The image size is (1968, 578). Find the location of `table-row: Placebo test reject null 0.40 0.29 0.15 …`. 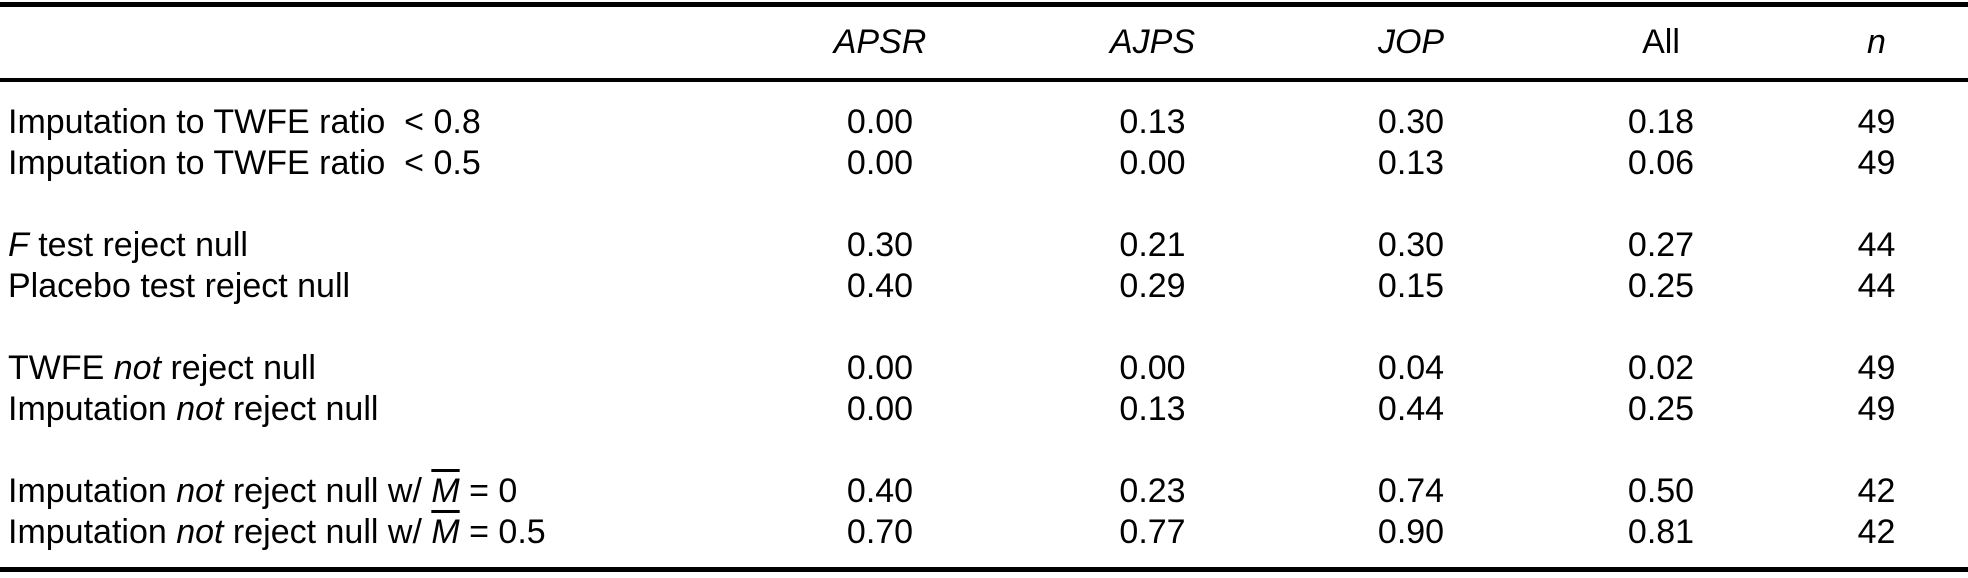

table-row: Placebo test reject null 0.40 0.29 0.15 … is located at coordinates (984, 286).